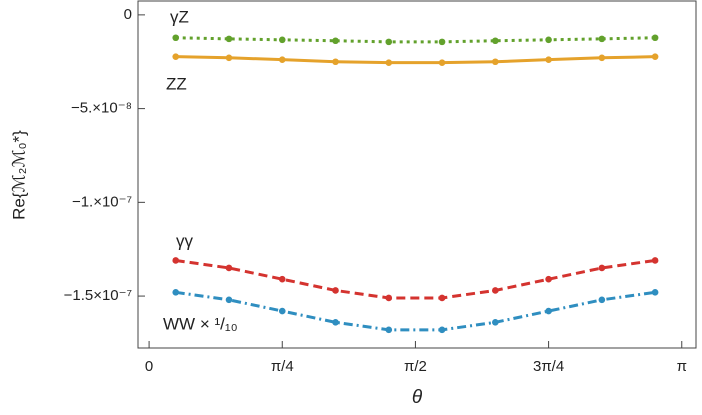 This screenshot has height=415, width=702. I want to click on x-tick-label: 3π/4, so click(548, 366).